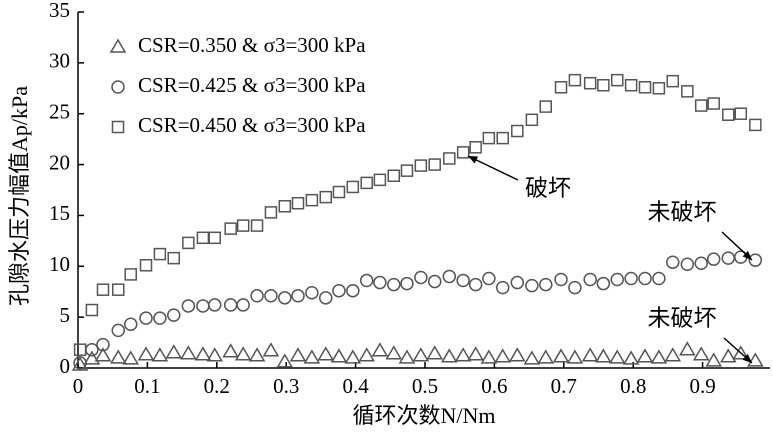  Describe the element at coordinates (147, 386) in the screenshot. I see `x-tick-label: 0.1` at that location.